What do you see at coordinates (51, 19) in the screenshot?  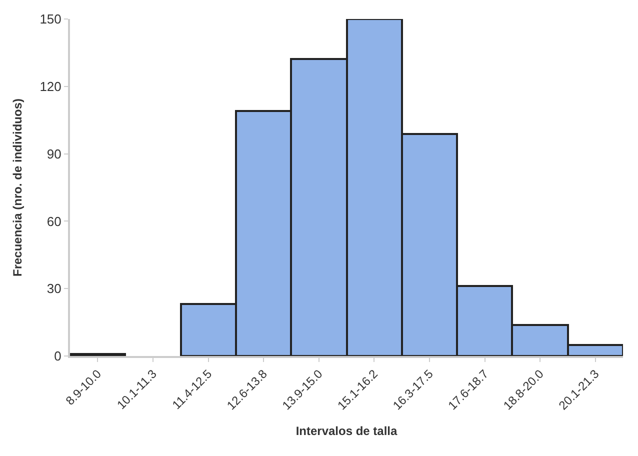 I see `y-tick-label: 150` at bounding box center [51, 19].